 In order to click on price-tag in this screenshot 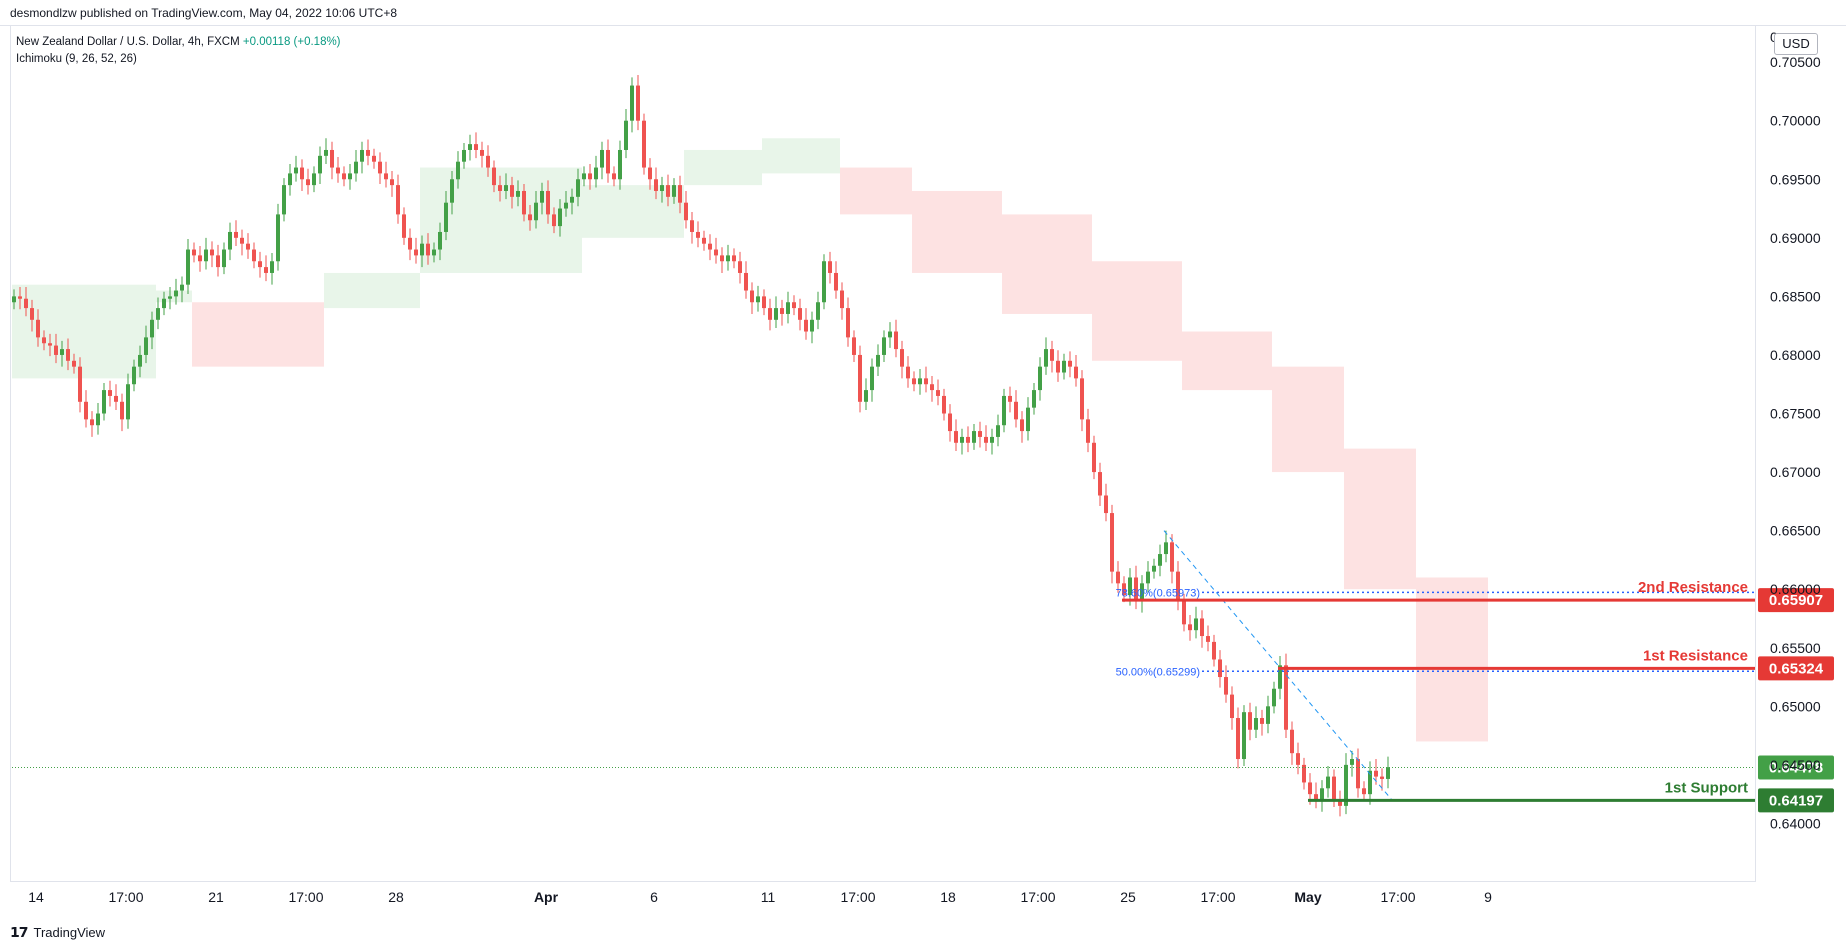, I will do `click(1796, 600)`.